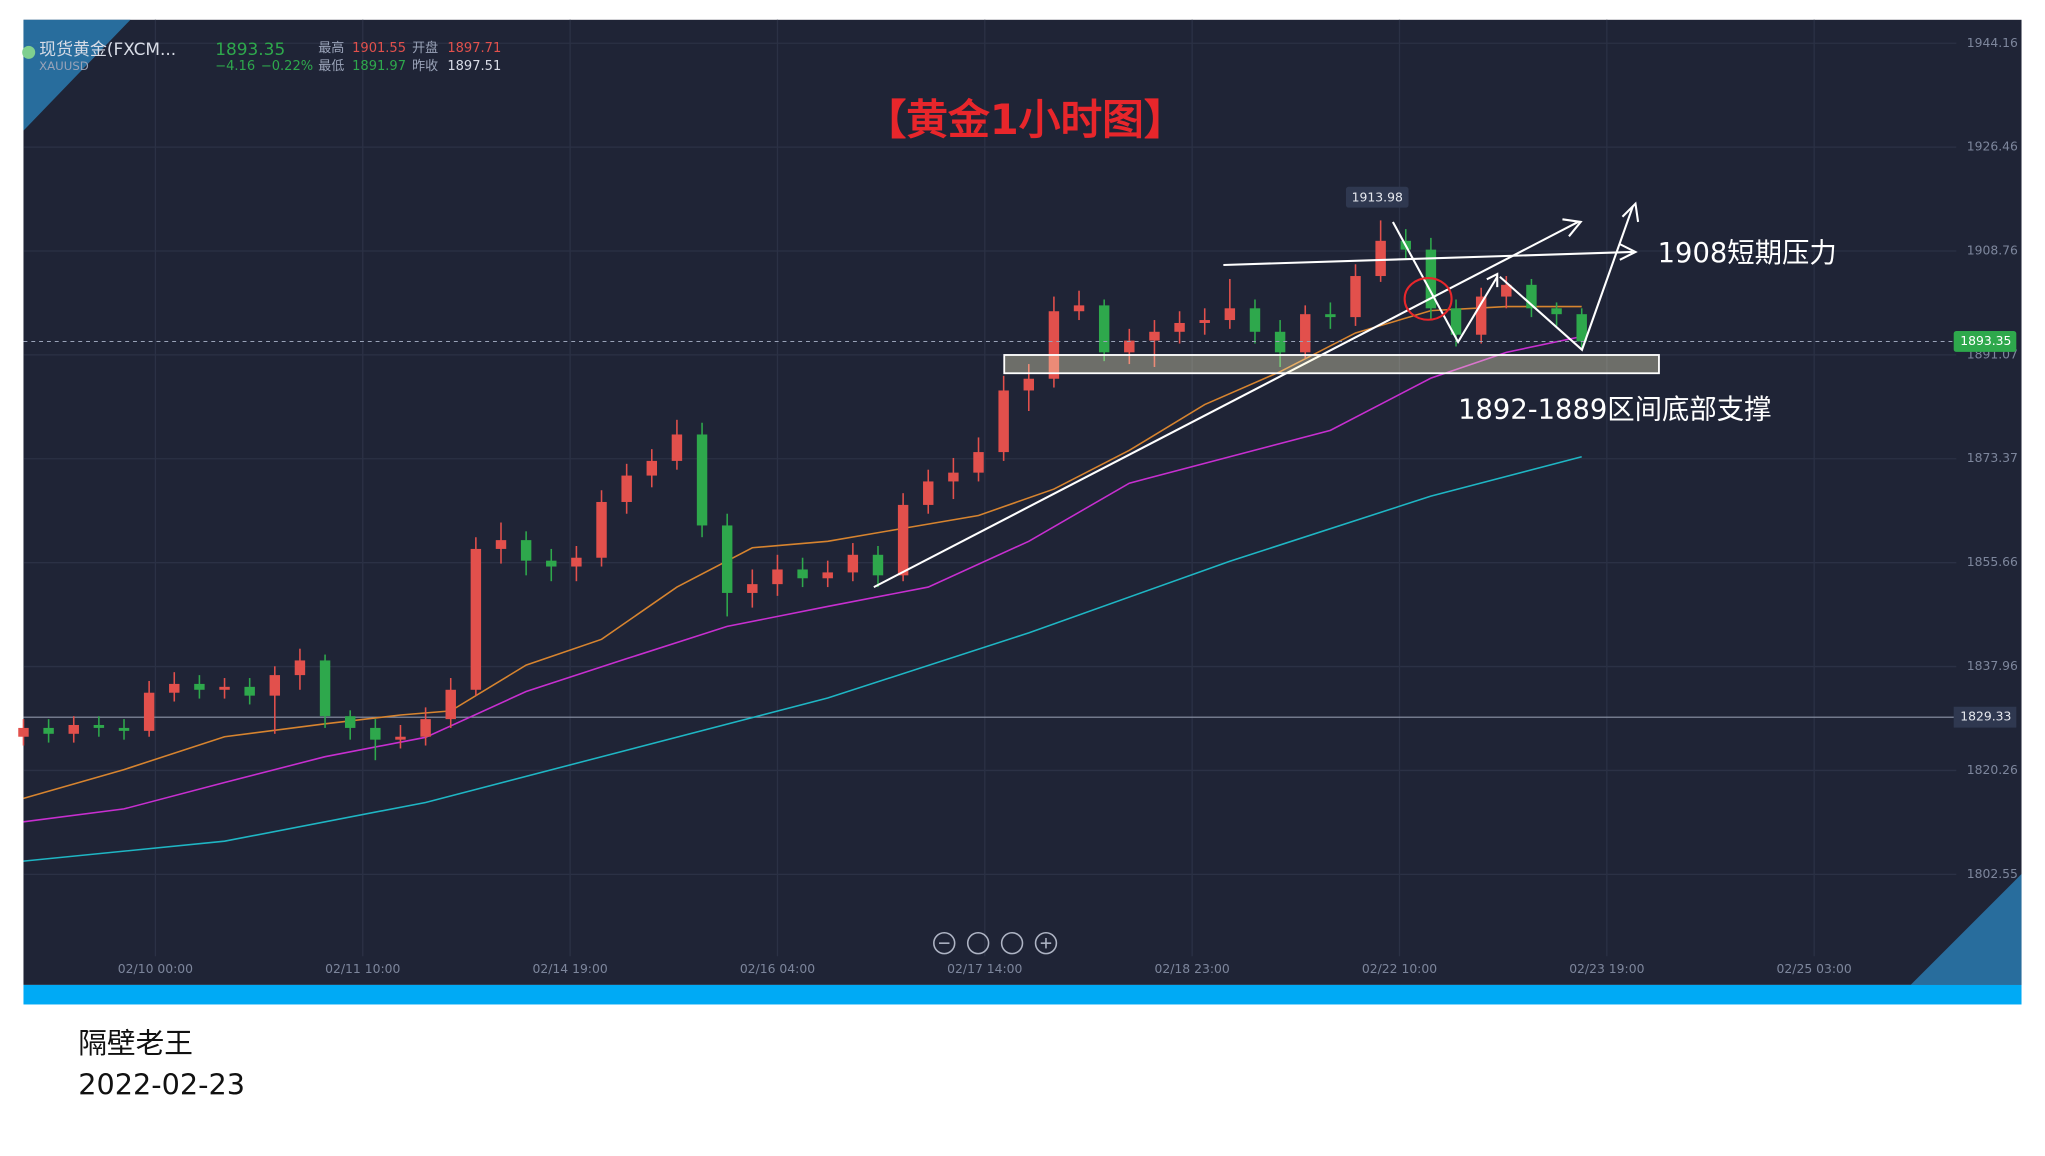  I want to click on drawn-lines, so click(1256, 395).